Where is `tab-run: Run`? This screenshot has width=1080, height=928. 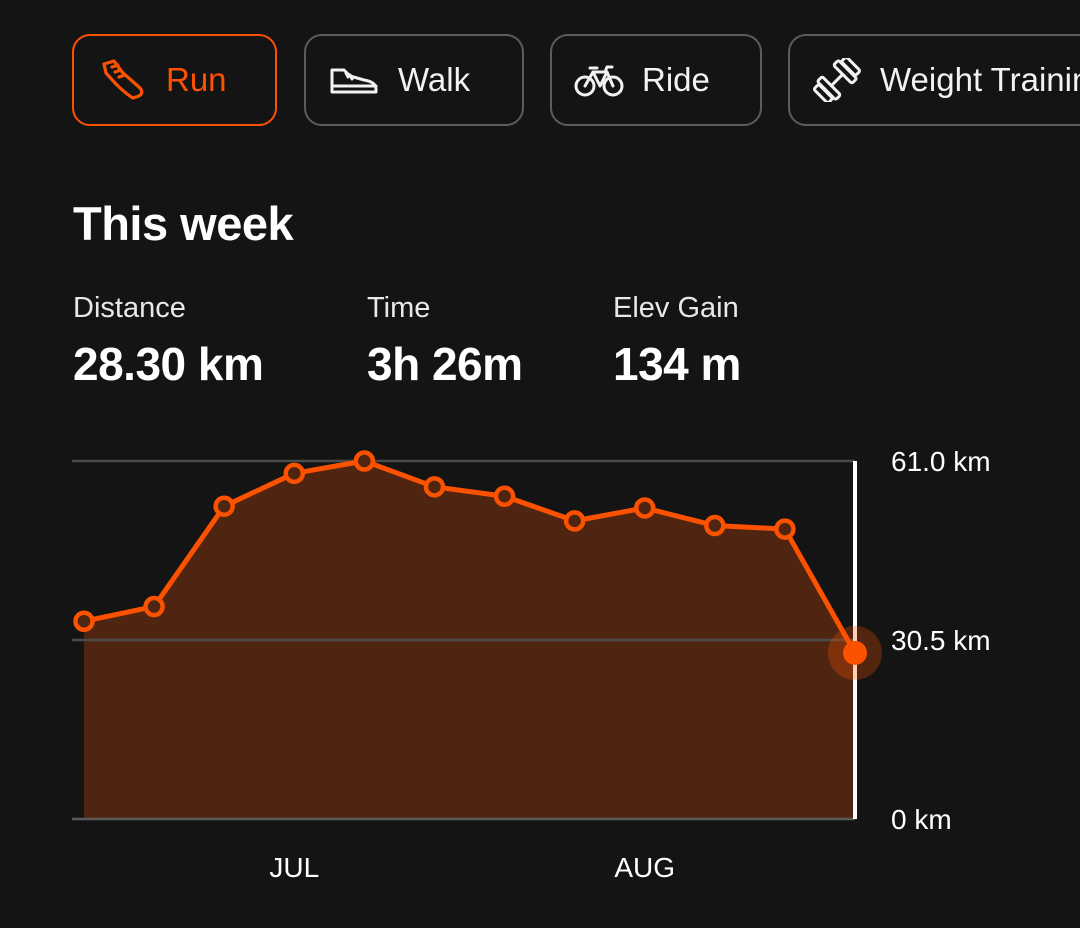 tab-run: Run is located at coordinates (174, 80).